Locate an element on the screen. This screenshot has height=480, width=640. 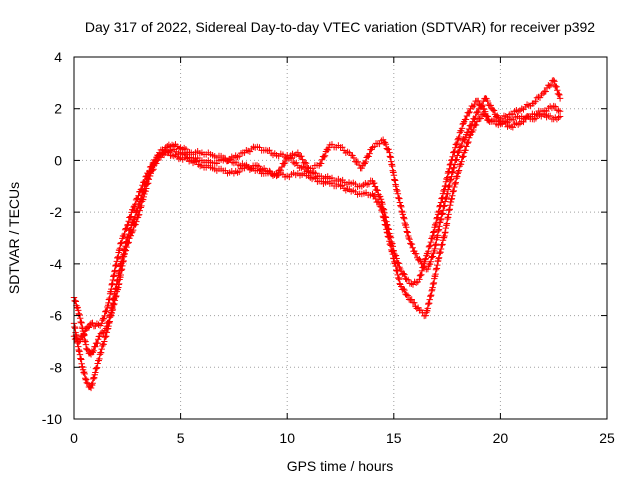
y-tick-label: 2 is located at coordinates (58, 109).